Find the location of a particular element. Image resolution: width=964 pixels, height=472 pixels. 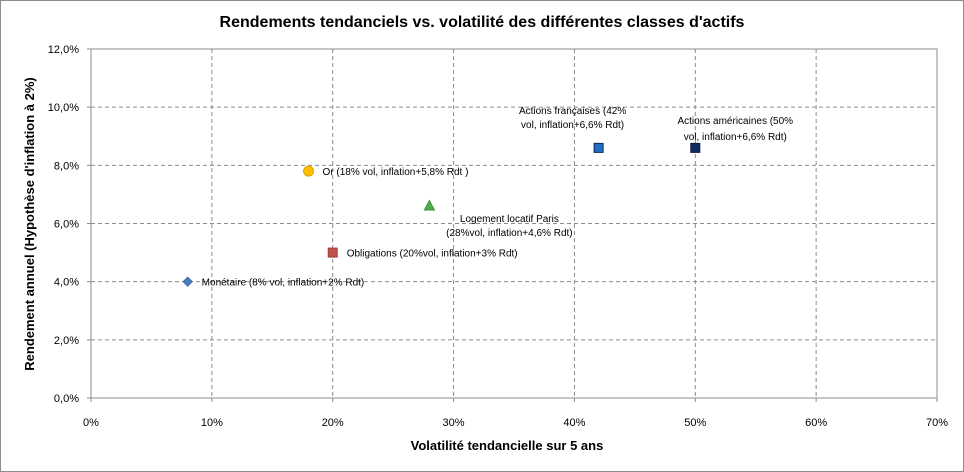

x-tick-label: 70% is located at coordinates (937, 423).